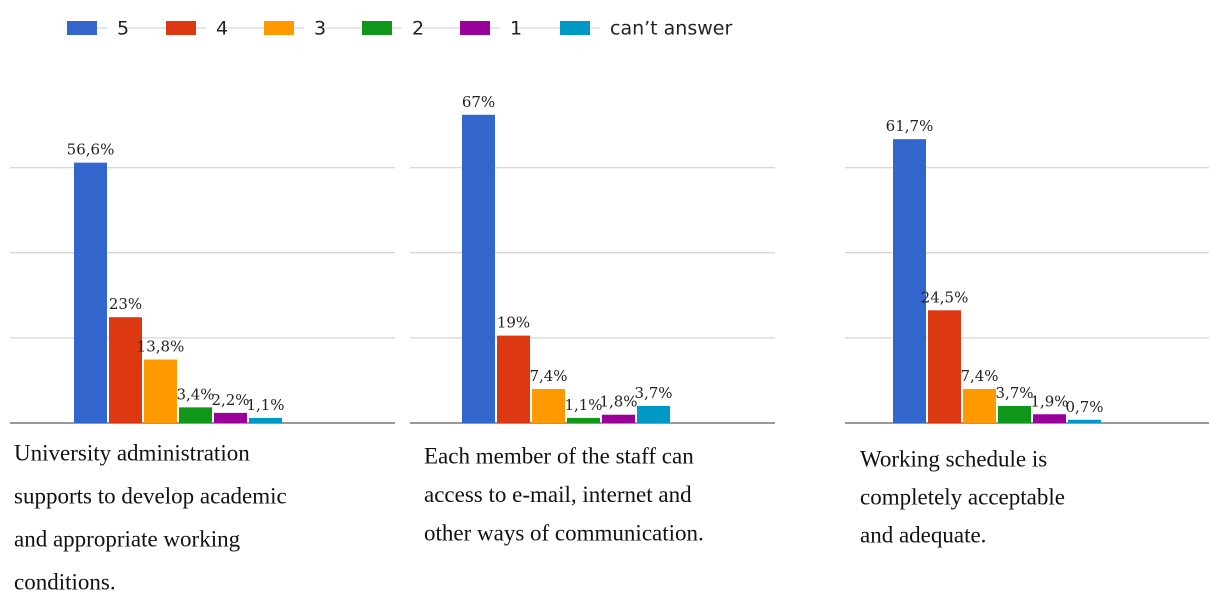  What do you see at coordinates (127, 538) in the screenshot?
I see `caption-line: and appropriate working` at bounding box center [127, 538].